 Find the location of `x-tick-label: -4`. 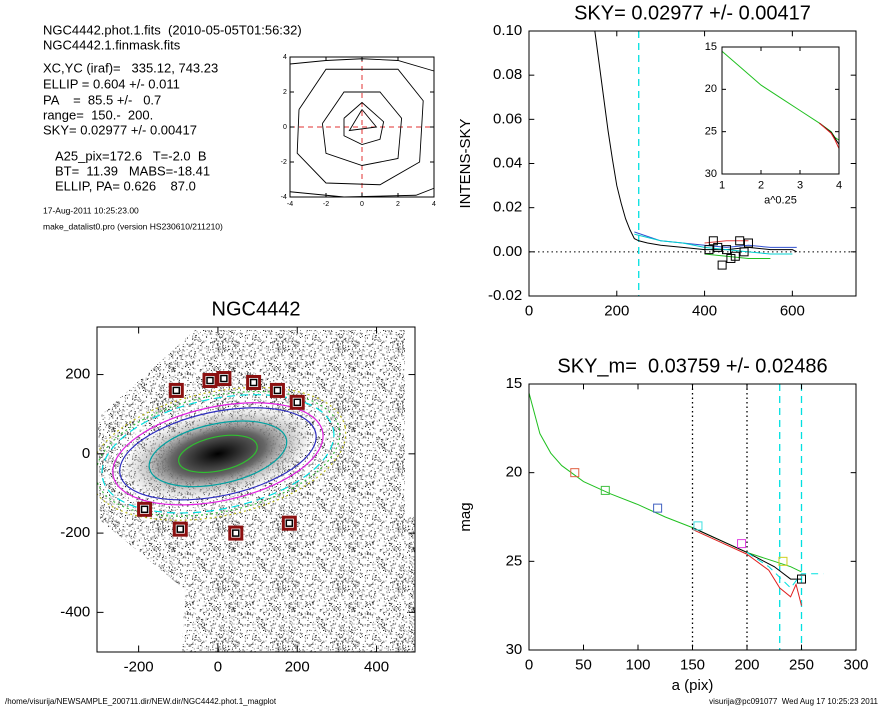

x-tick-label: -4 is located at coordinates (290, 204).